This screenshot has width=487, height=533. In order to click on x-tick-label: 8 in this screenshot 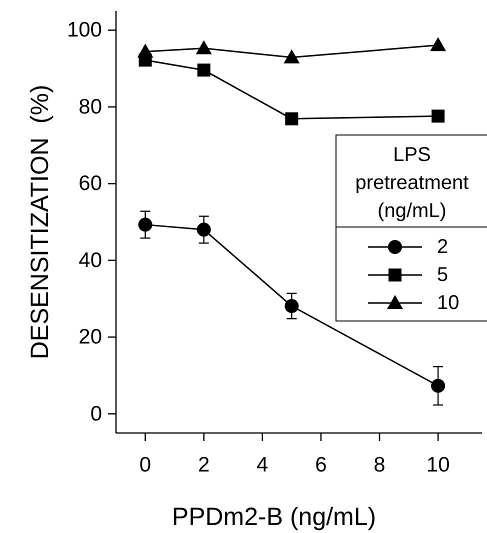, I will do `click(380, 465)`.